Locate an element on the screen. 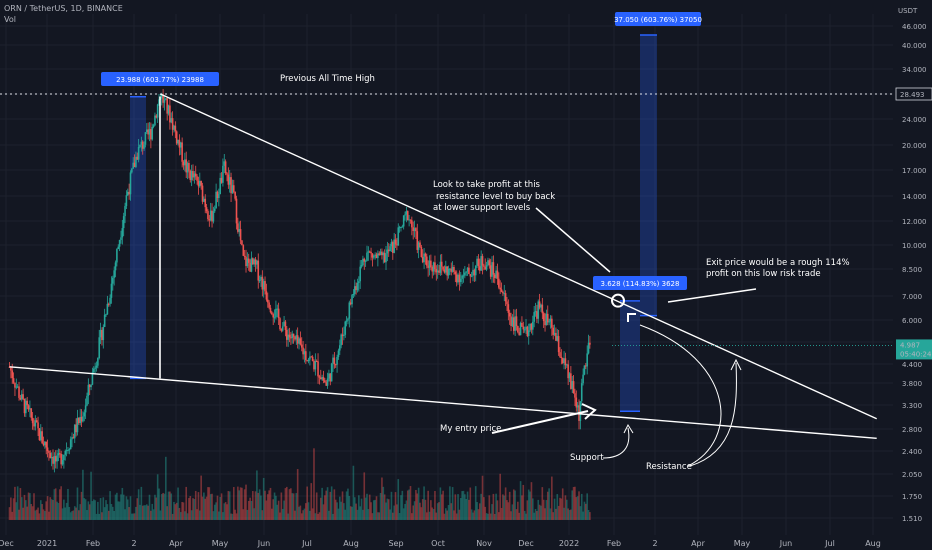 The width and height of the screenshot is (932, 550). price-tick-label: 17.000 is located at coordinates (914, 171).